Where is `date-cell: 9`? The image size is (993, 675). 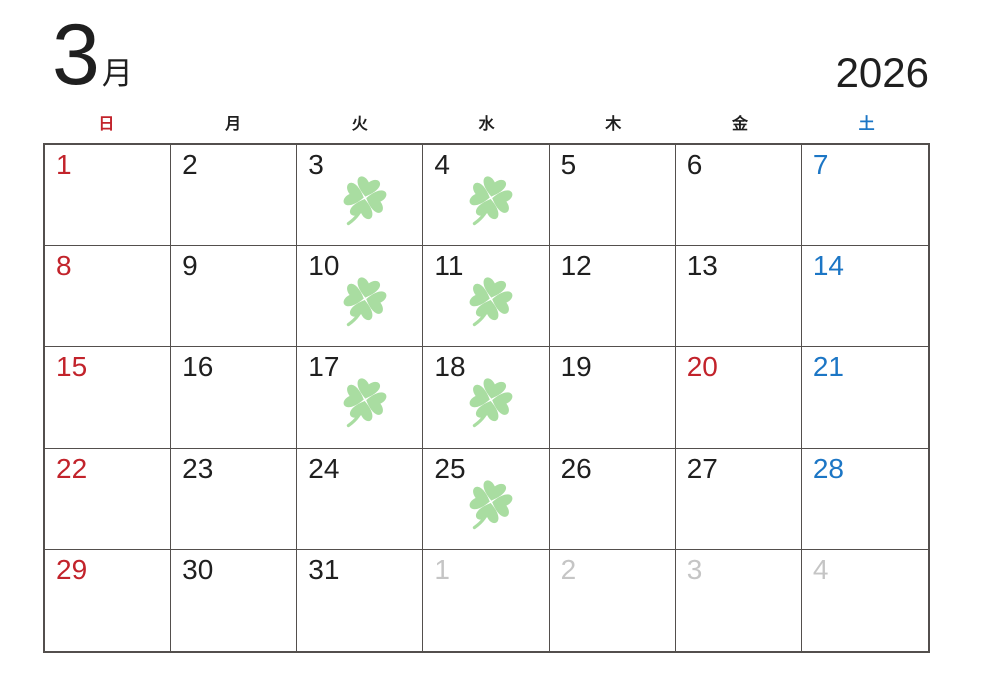
date-cell: 9 is located at coordinates (234, 297).